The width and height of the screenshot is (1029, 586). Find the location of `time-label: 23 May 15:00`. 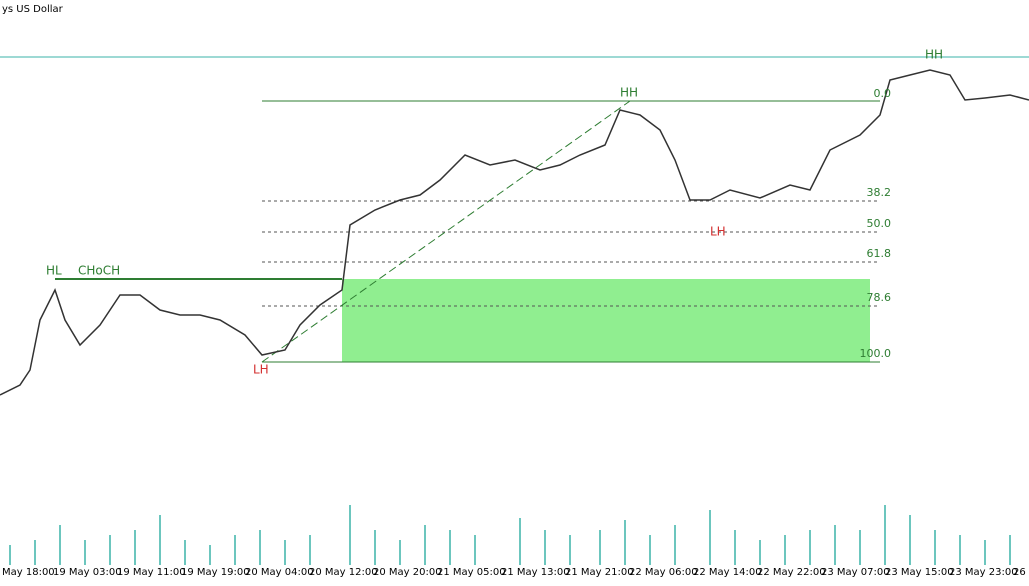

time-label: 23 May 15:00 is located at coordinates (919, 572).